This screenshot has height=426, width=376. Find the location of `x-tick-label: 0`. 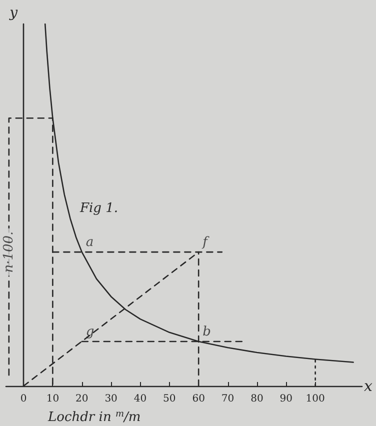

x-tick-label: 0 is located at coordinates (23, 399).